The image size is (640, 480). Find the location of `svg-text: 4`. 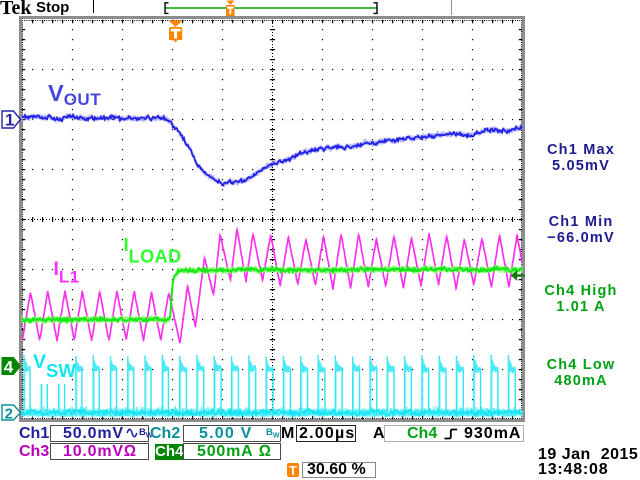

svg-text: 4 is located at coordinates (9, 367).